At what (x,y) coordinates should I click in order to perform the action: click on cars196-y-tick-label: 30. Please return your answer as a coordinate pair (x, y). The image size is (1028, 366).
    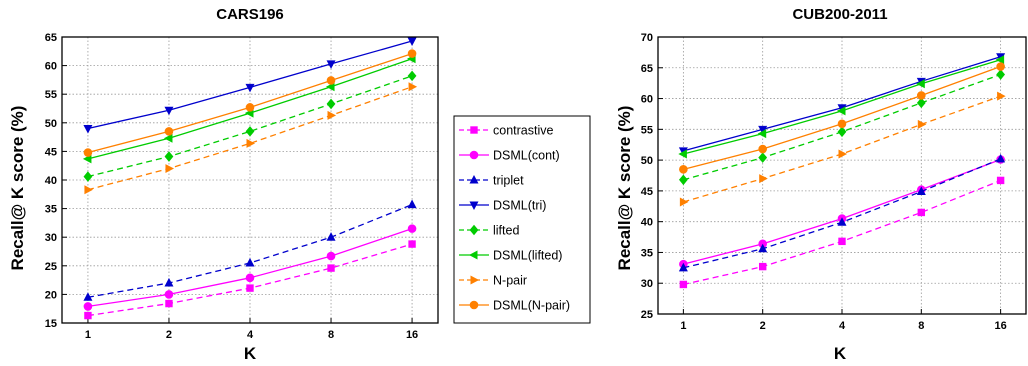
    Looking at the image, I should click on (51, 238).